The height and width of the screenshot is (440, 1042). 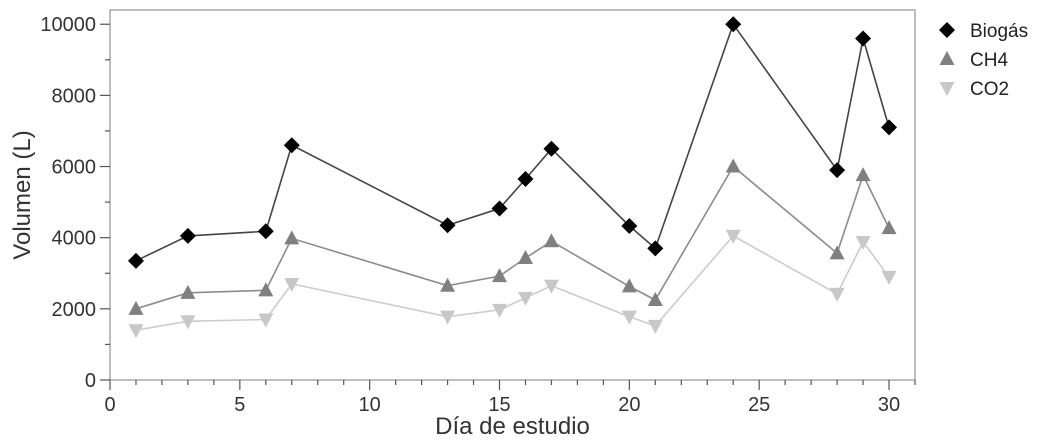 What do you see at coordinates (370, 405) in the screenshot?
I see `x-tick-label: 10` at bounding box center [370, 405].